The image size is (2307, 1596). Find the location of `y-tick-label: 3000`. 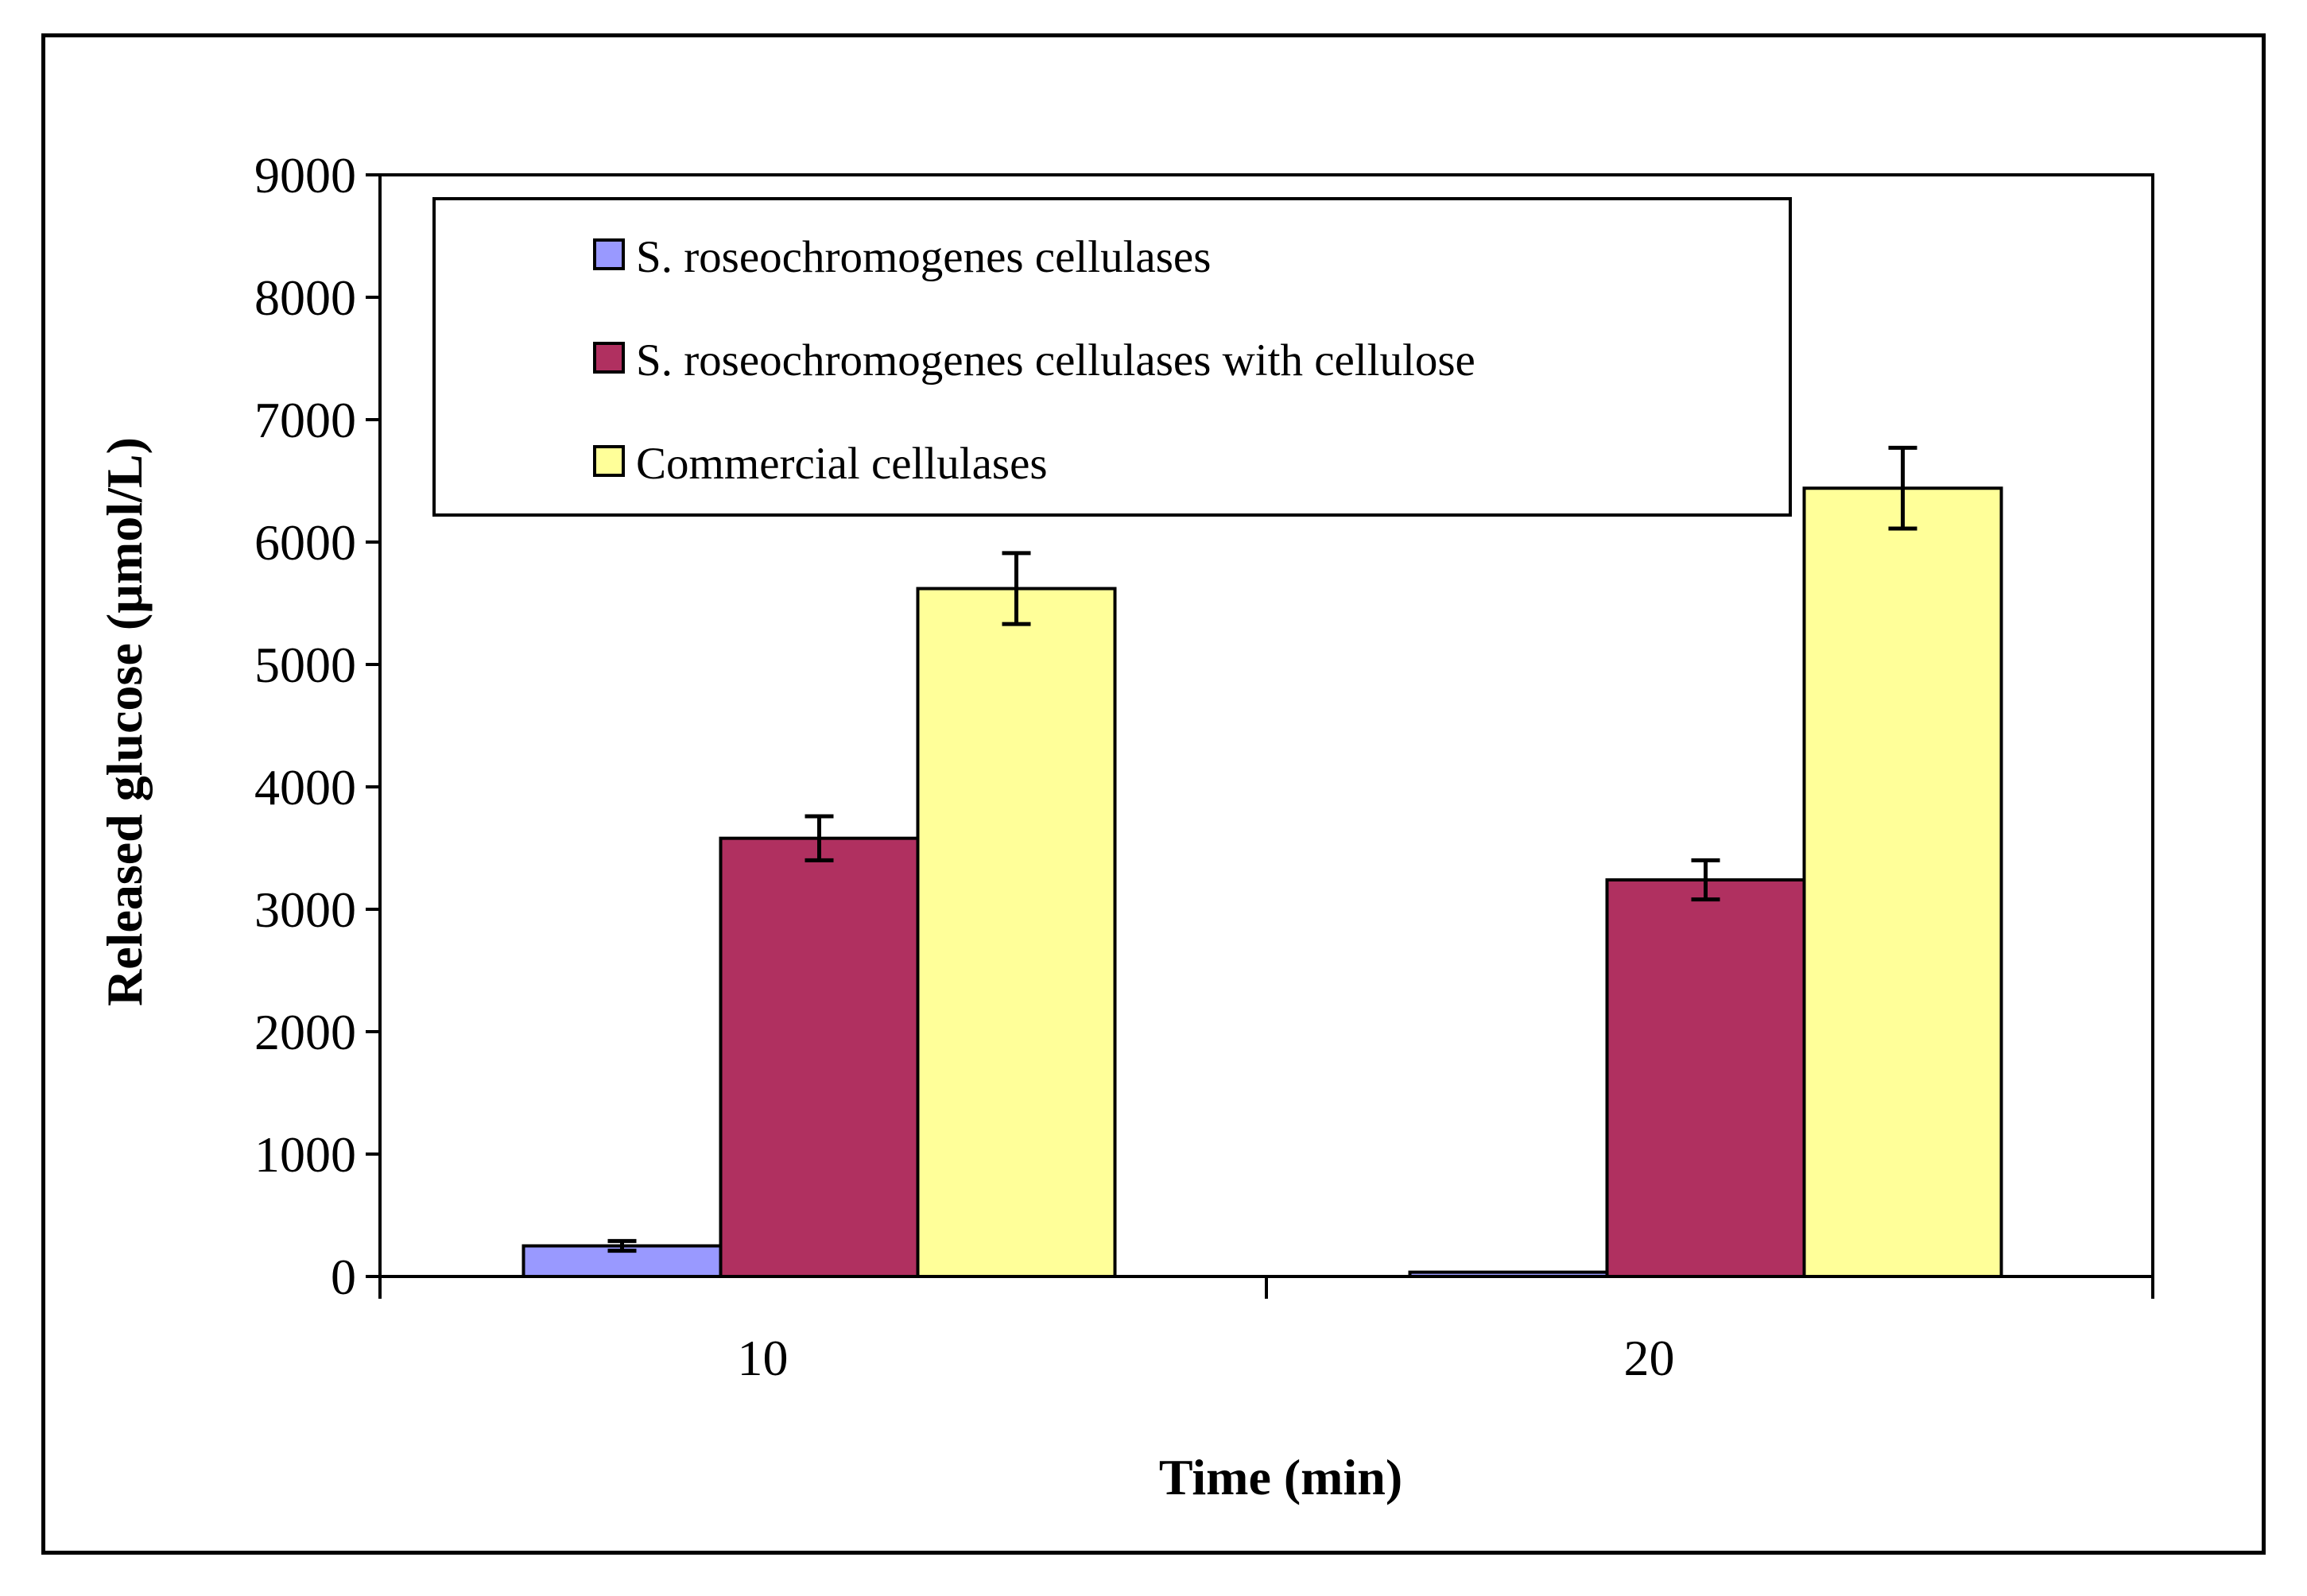

y-tick-label: 3000 is located at coordinates (305, 909).